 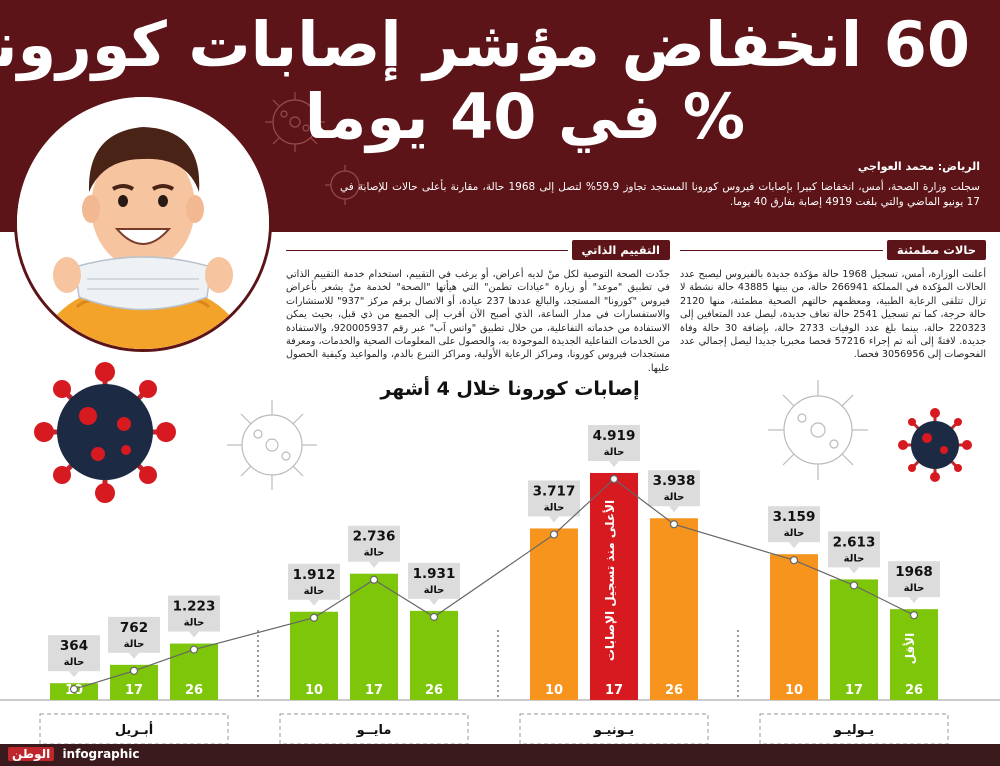 I want to click on month-label: مايــو, so click(x=374, y=730).